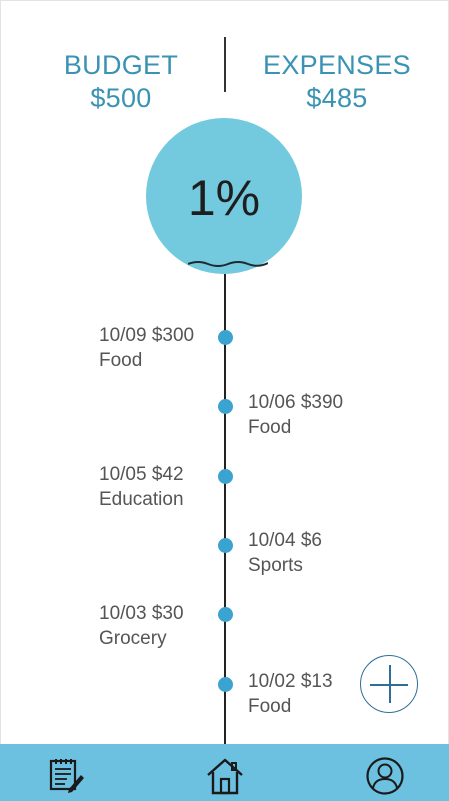 This screenshot has width=449, height=801. I want to click on tab-expenses-list, so click(65, 772).